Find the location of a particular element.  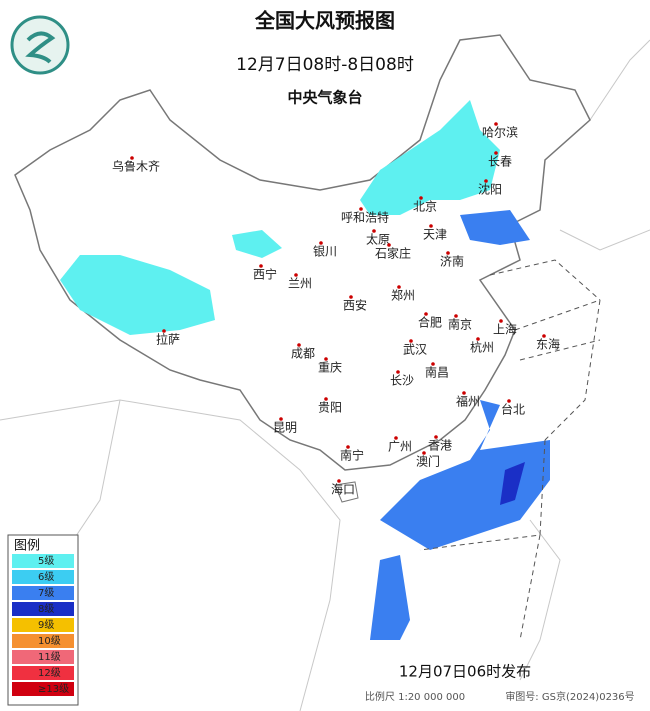

logo is located at coordinates (40, 45).